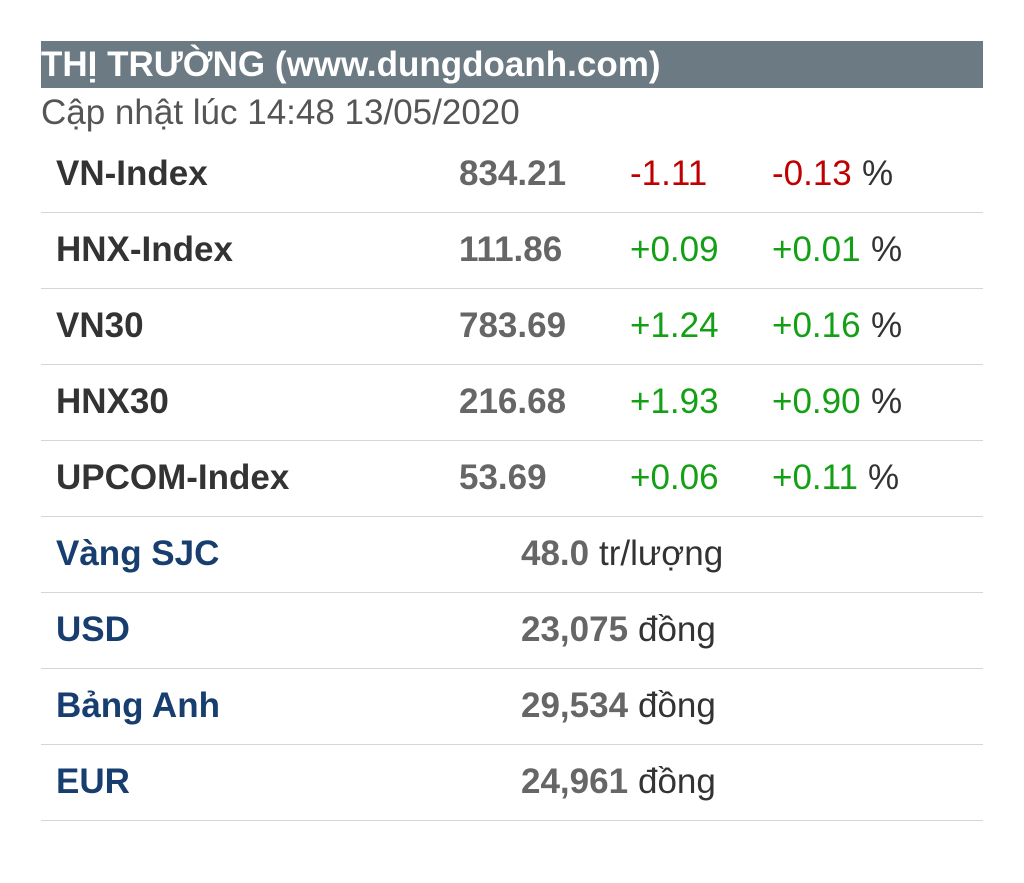  Describe the element at coordinates (816, 325) in the screenshot. I see `index-percent: +0.16` at that location.